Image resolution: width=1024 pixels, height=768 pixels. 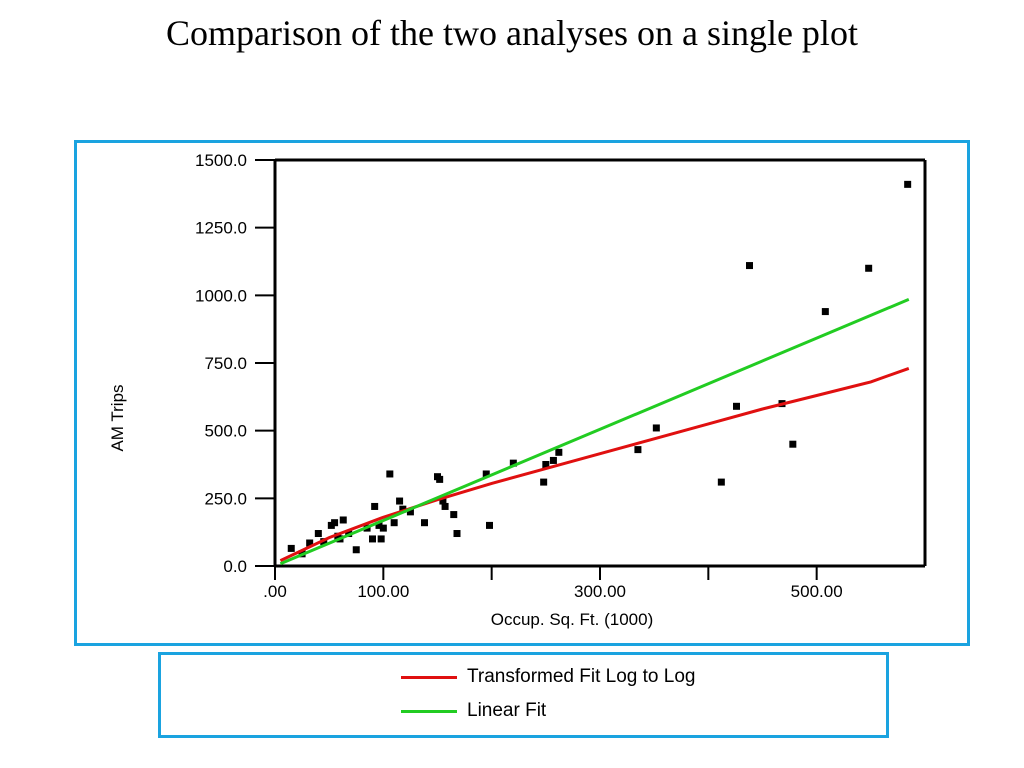 What do you see at coordinates (225, 498) in the screenshot?
I see `y-tick-label: 250.0` at bounding box center [225, 498].